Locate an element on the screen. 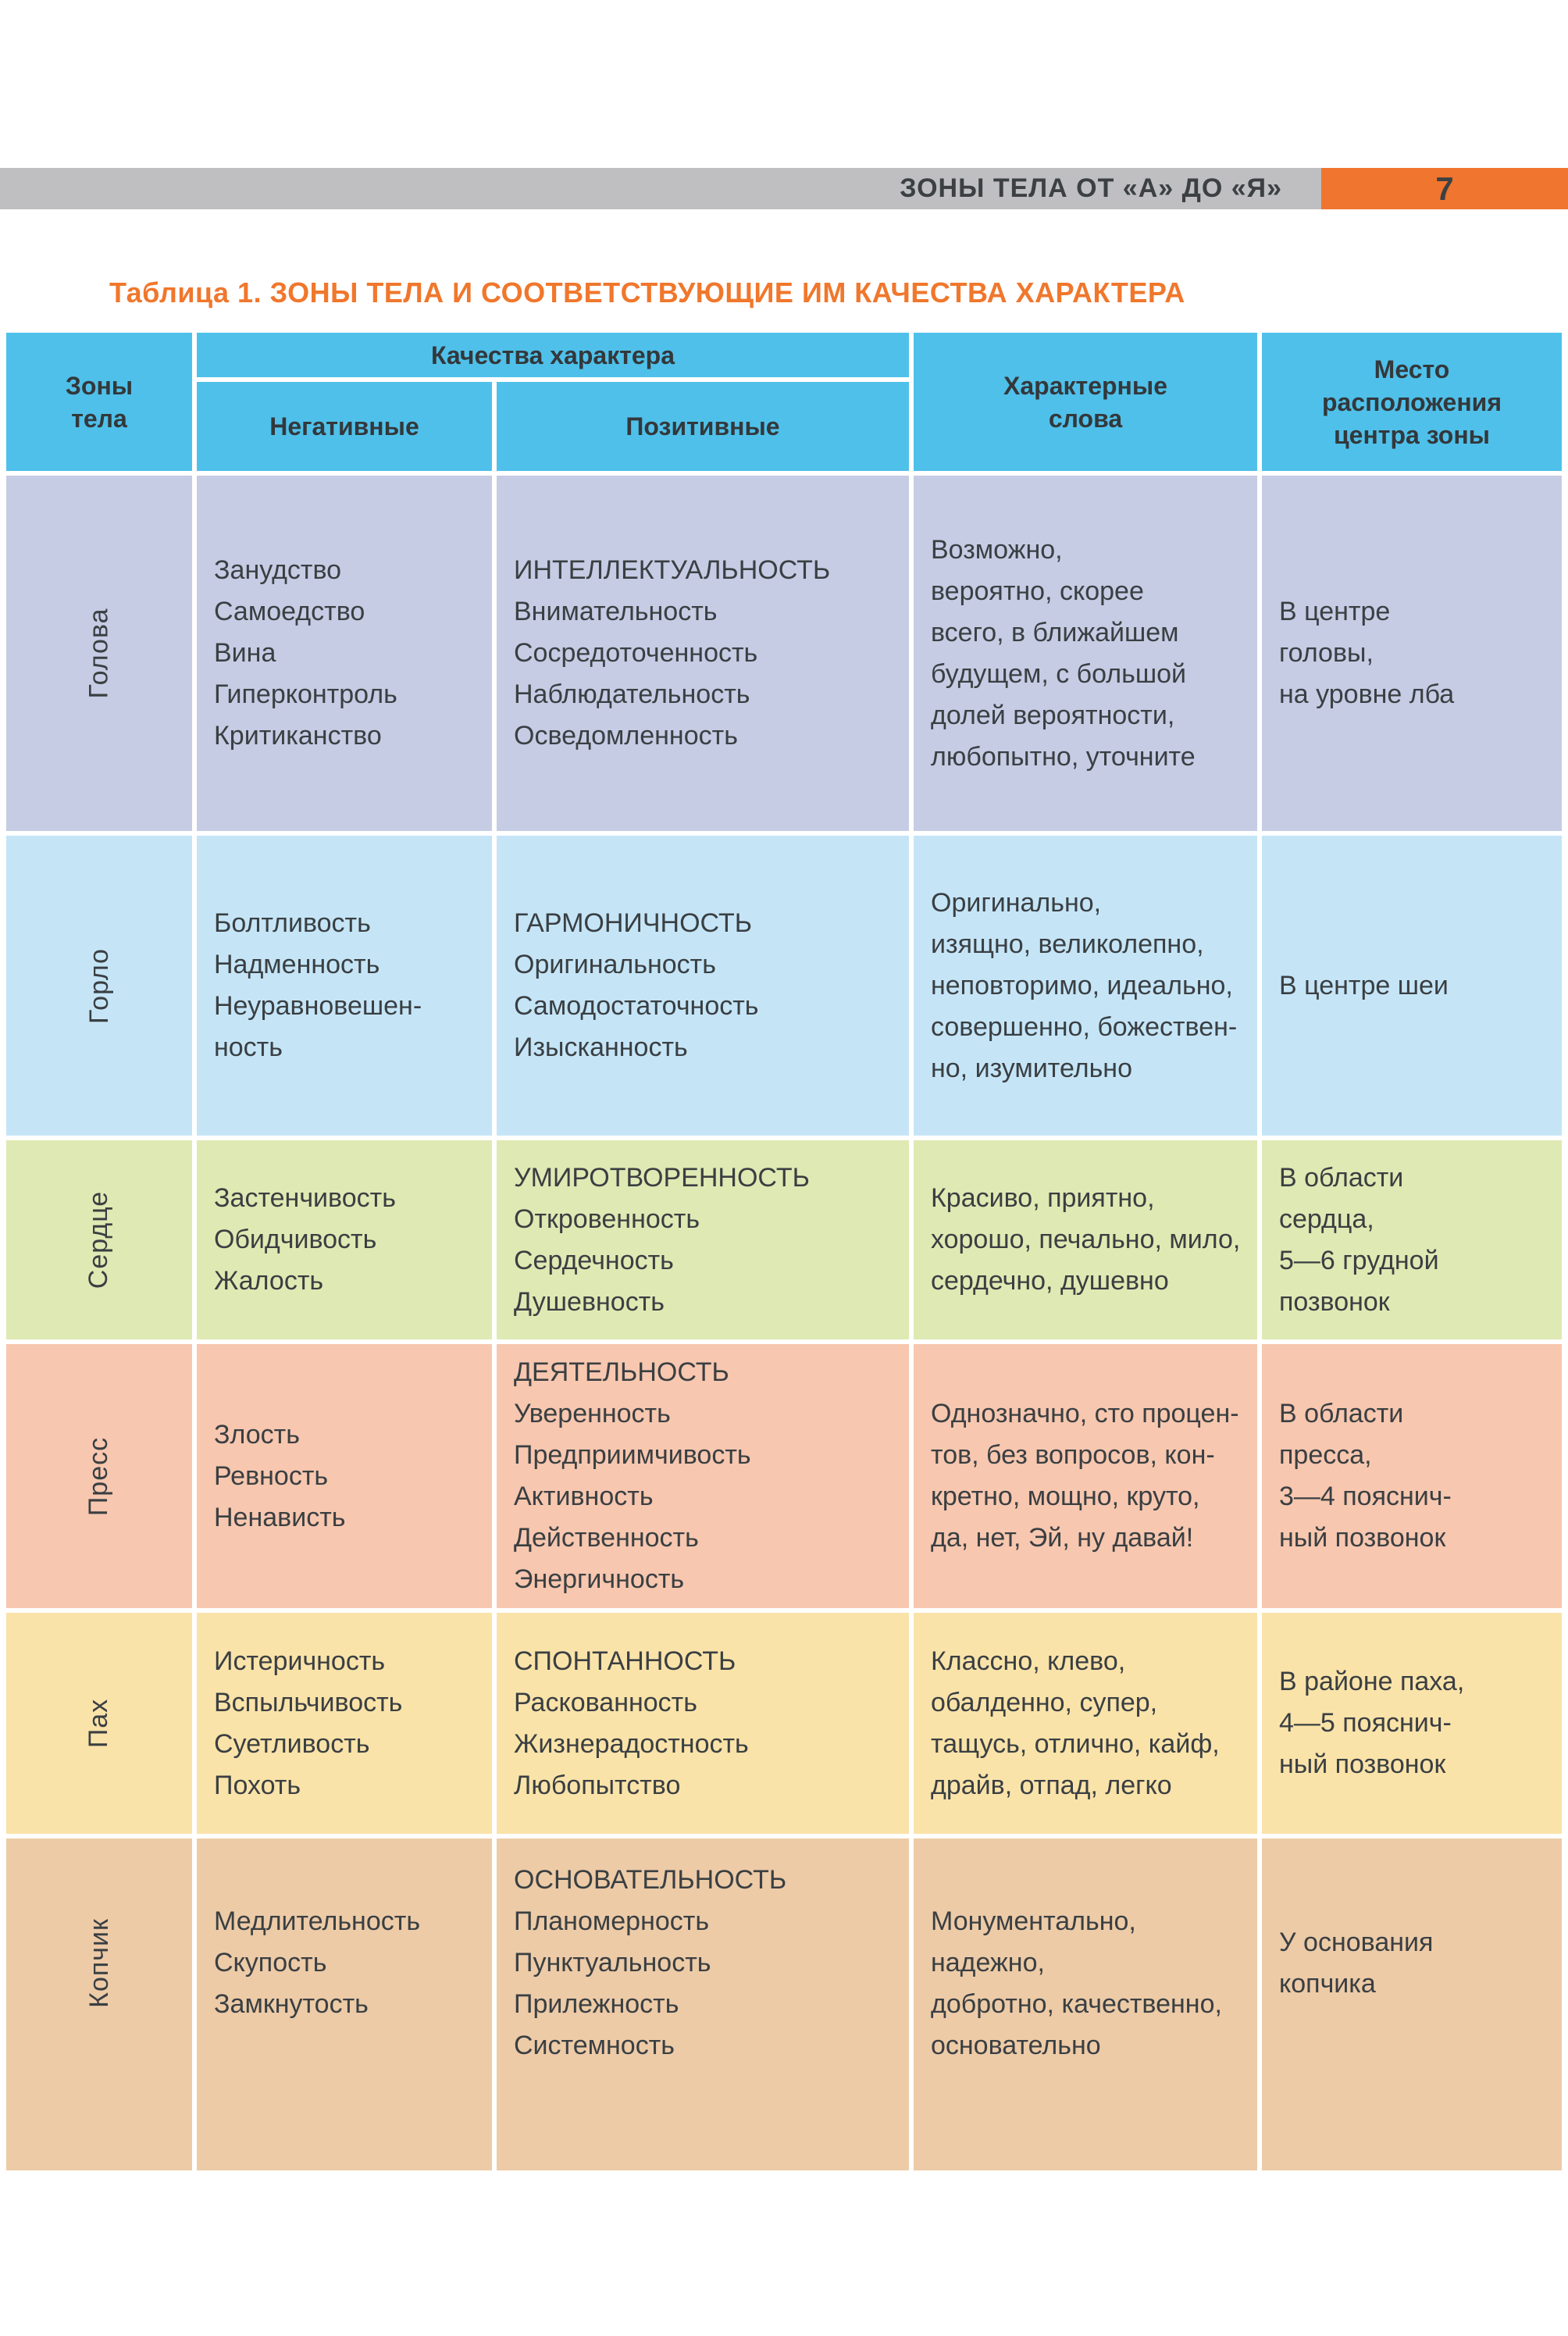 The height and width of the screenshot is (2336, 1568). zone-label: Голова is located at coordinates (99, 653).